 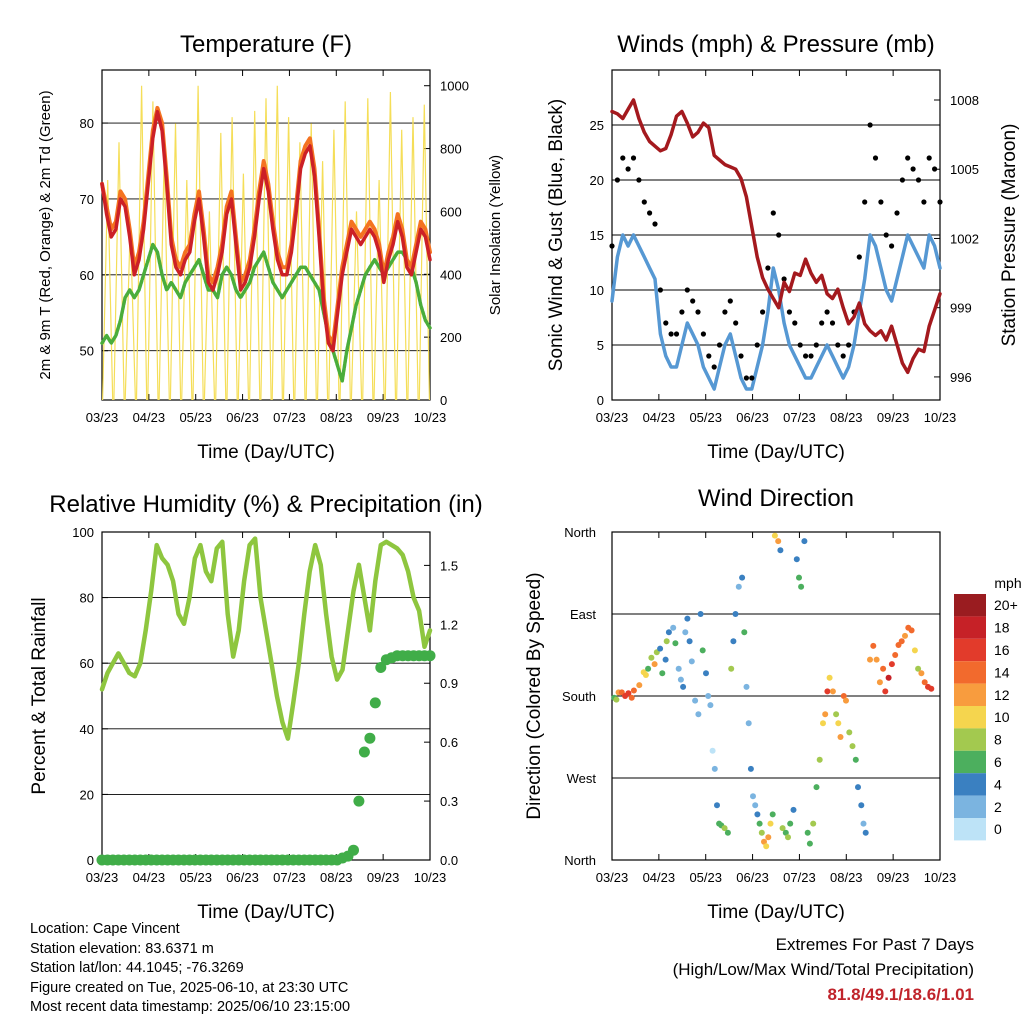 I want to click on humidity-y-axis-label: Percent & Total Rainfall, so click(x=39, y=695).